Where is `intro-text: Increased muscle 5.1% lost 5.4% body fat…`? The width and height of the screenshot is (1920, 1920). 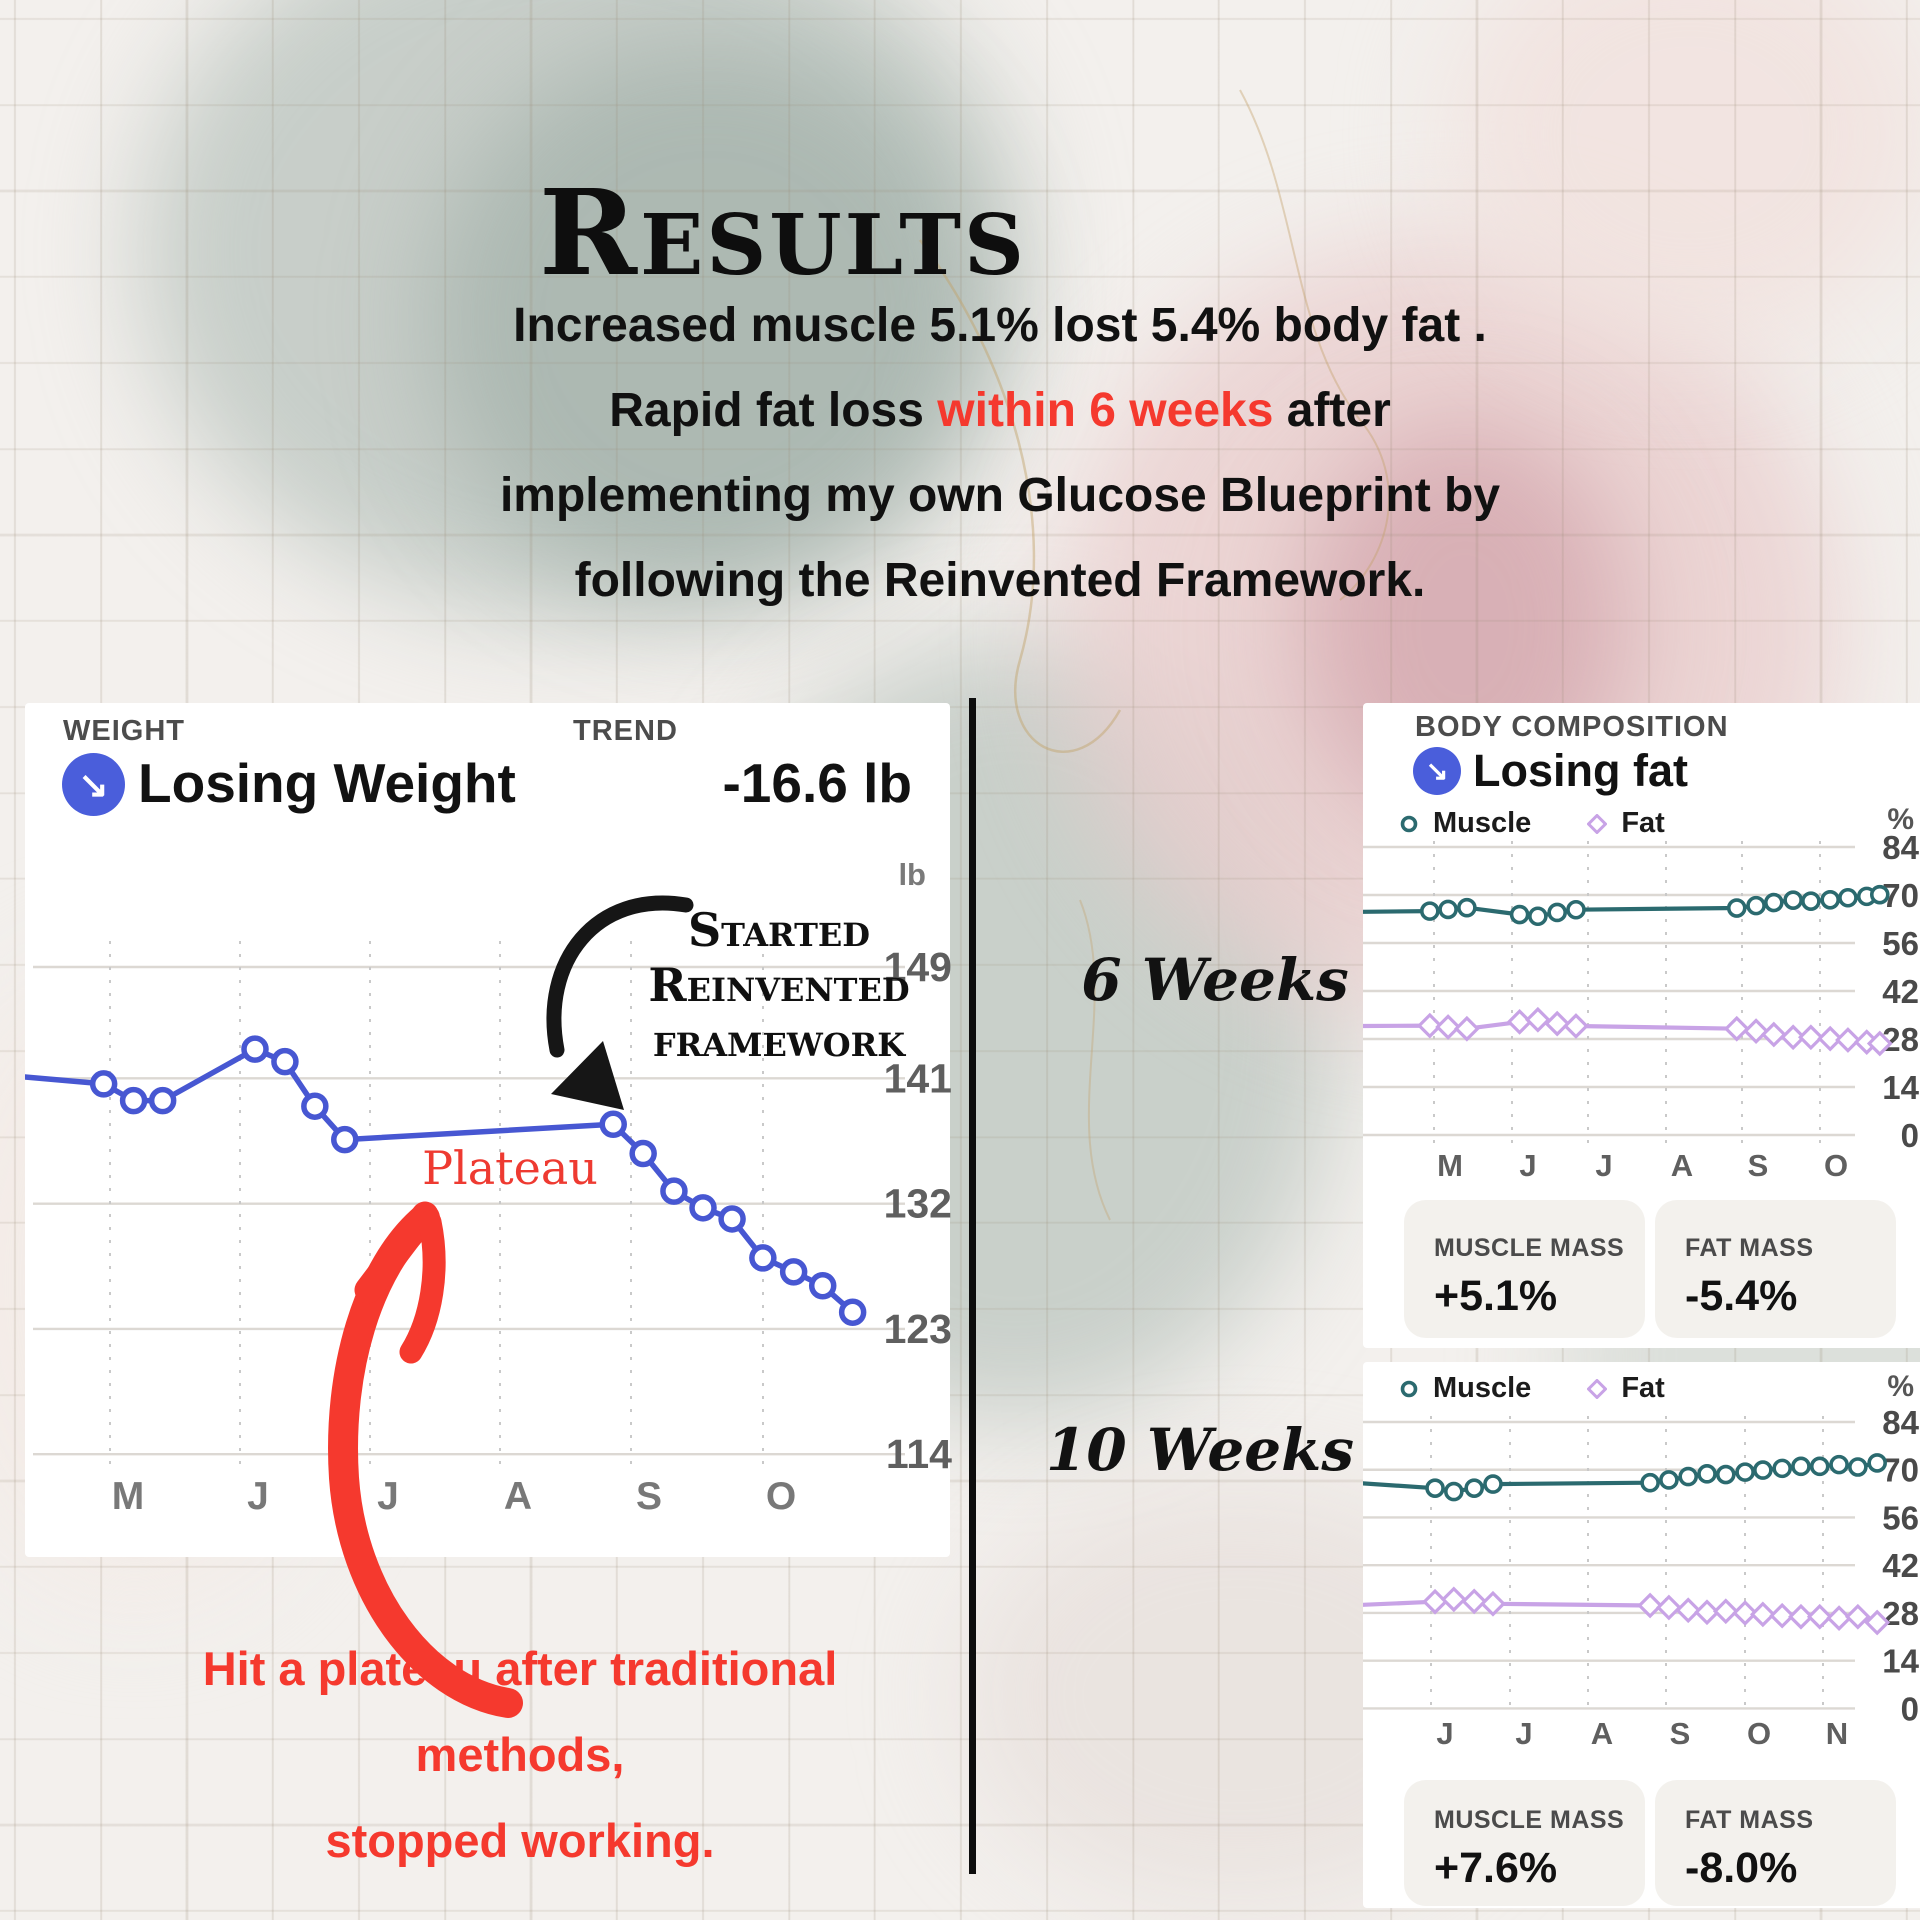 intro-text: Increased muscle 5.1% lost 5.4% body fat… is located at coordinates (1000, 453).